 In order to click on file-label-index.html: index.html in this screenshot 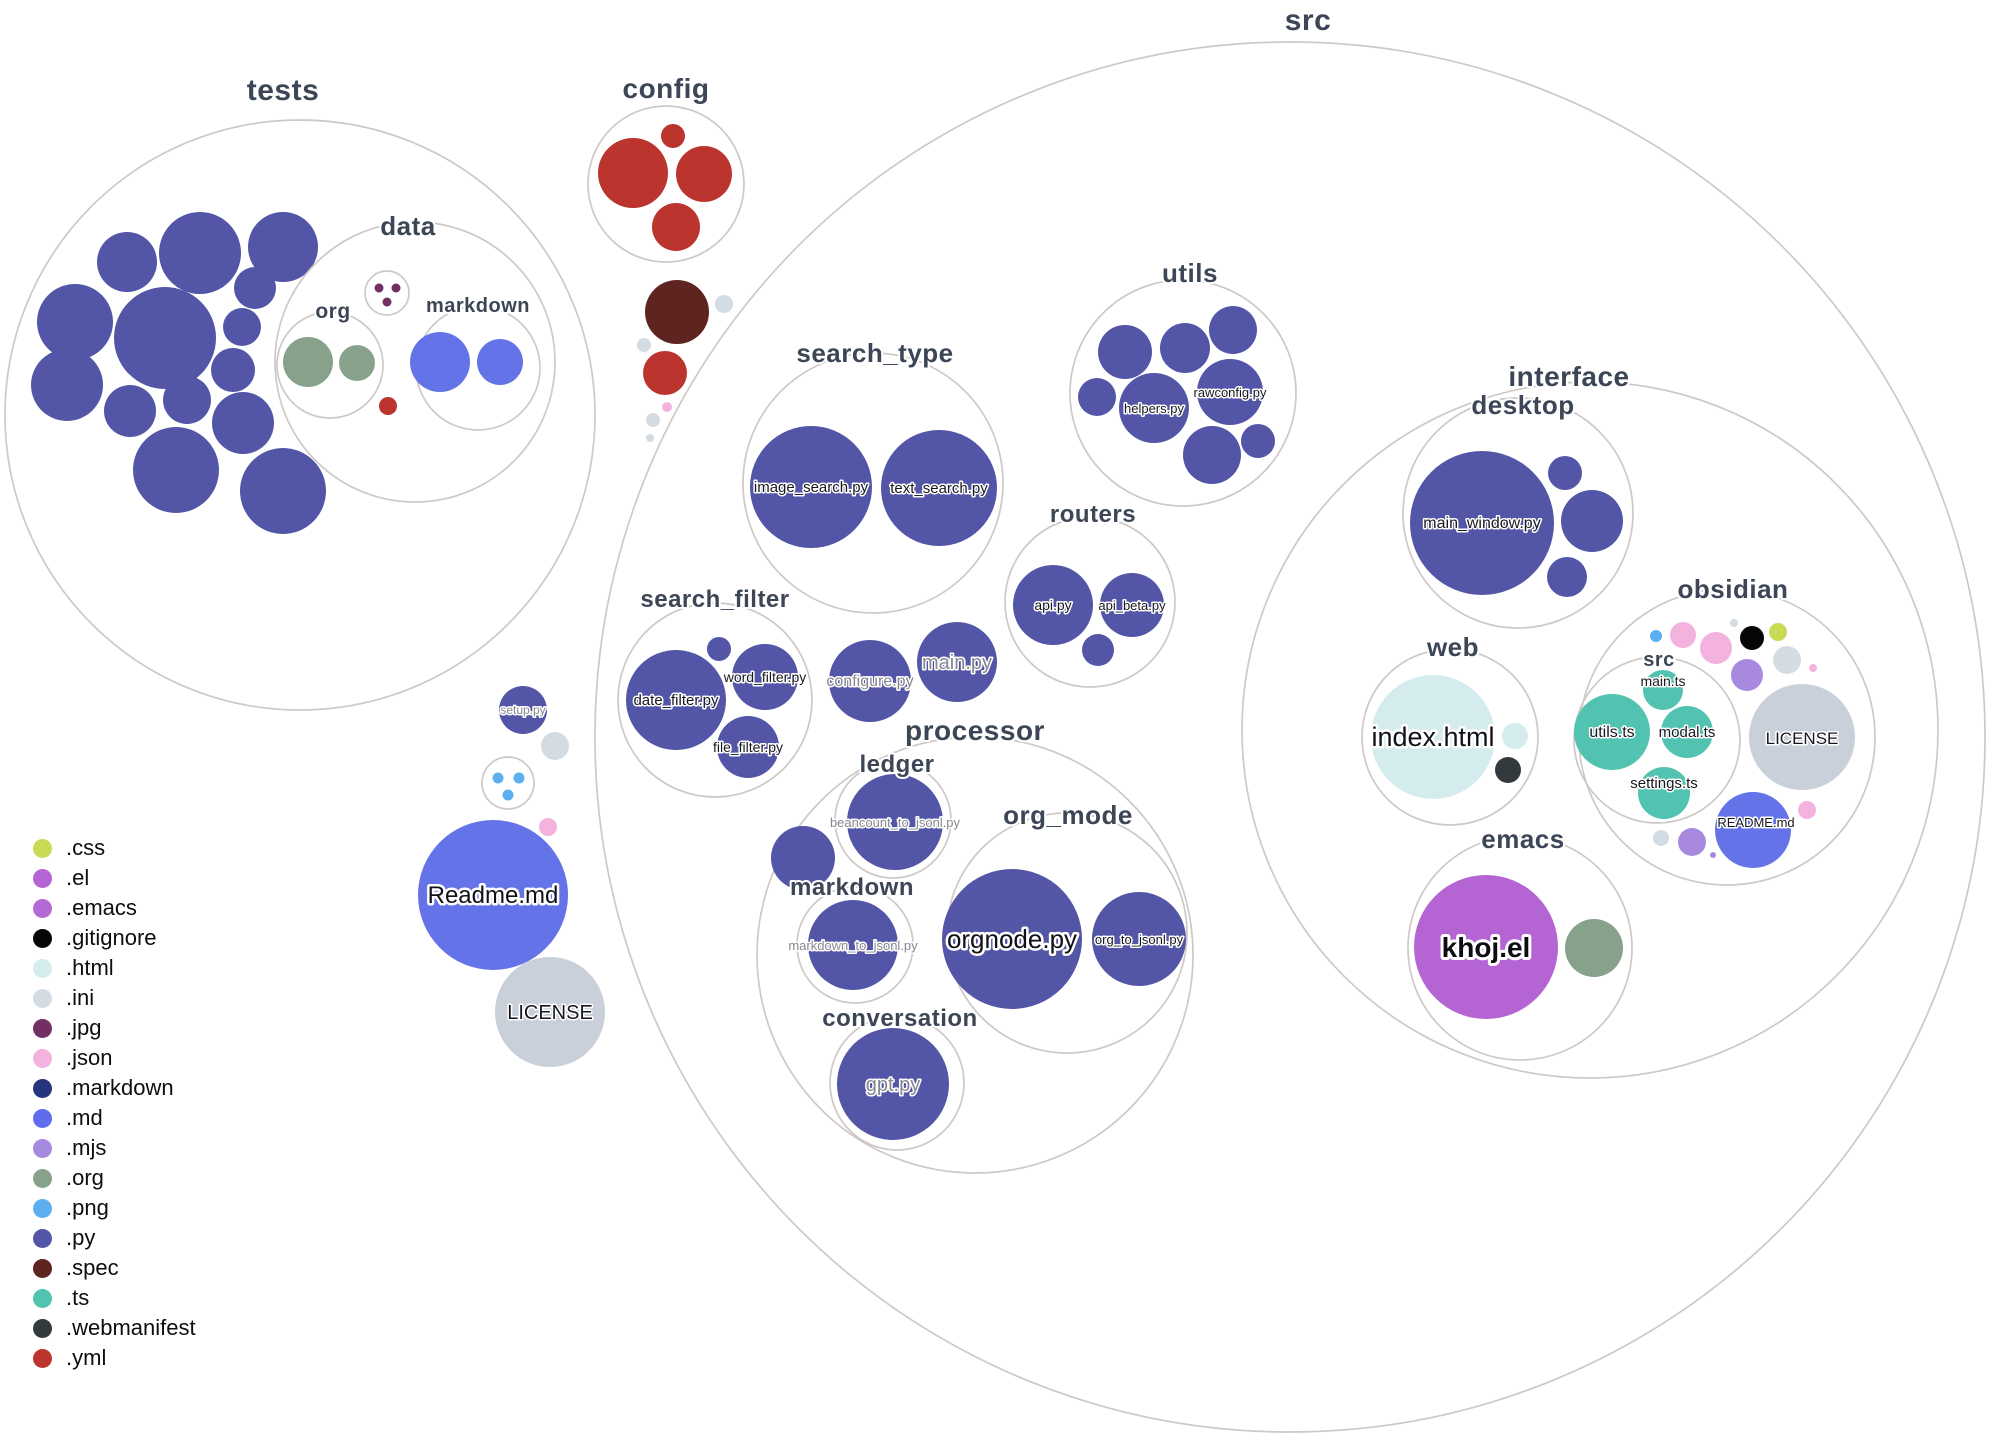, I will do `click(1432, 737)`.